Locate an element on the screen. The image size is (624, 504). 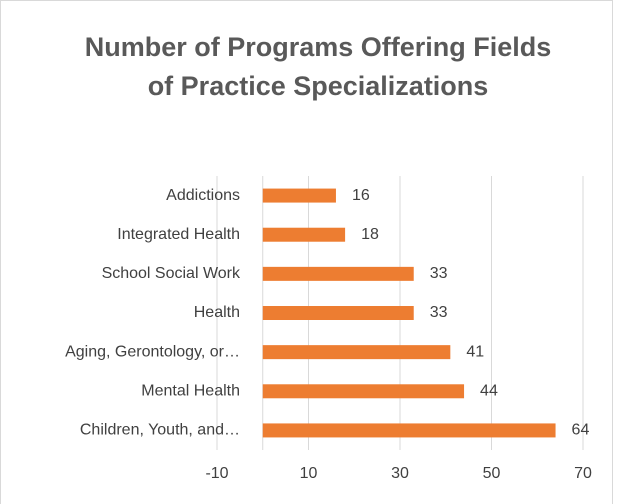
data-label: 16 is located at coordinates (361, 195).